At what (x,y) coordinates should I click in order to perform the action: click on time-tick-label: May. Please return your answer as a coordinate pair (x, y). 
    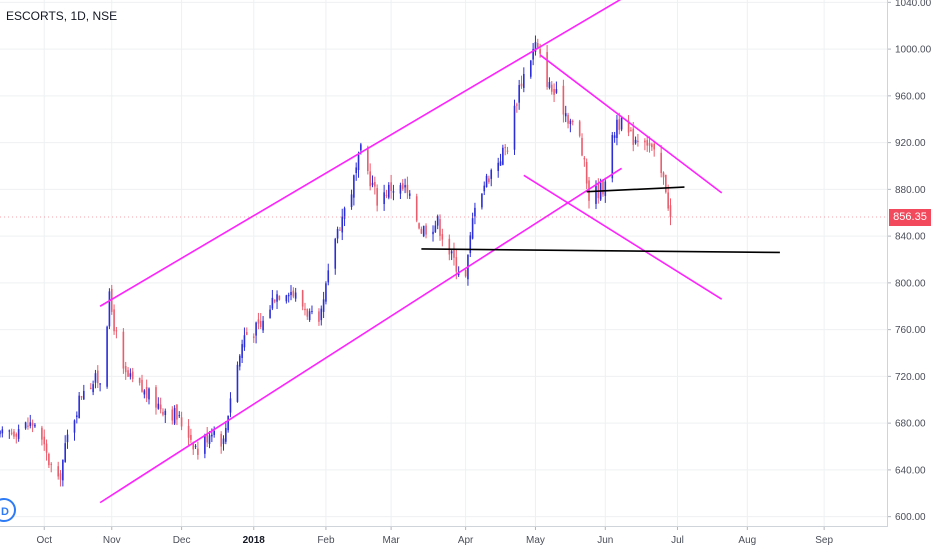
    Looking at the image, I should click on (535, 540).